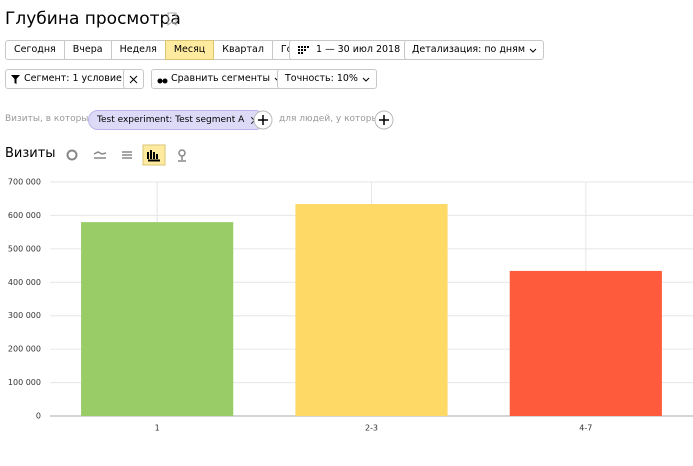  I want to click on filter-prefix: Визиты, в которых, so click(49, 119).